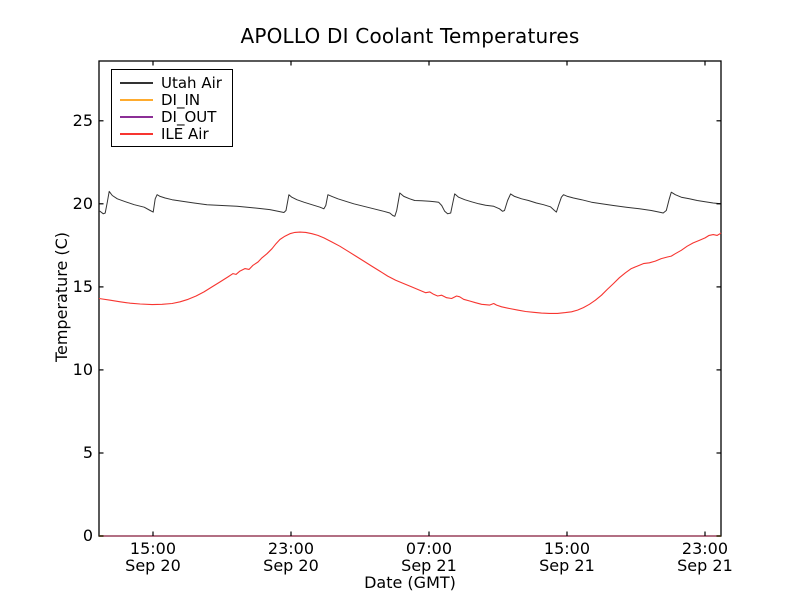  What do you see at coordinates (87, 452) in the screenshot?
I see `y-tick-label: 5` at bounding box center [87, 452].